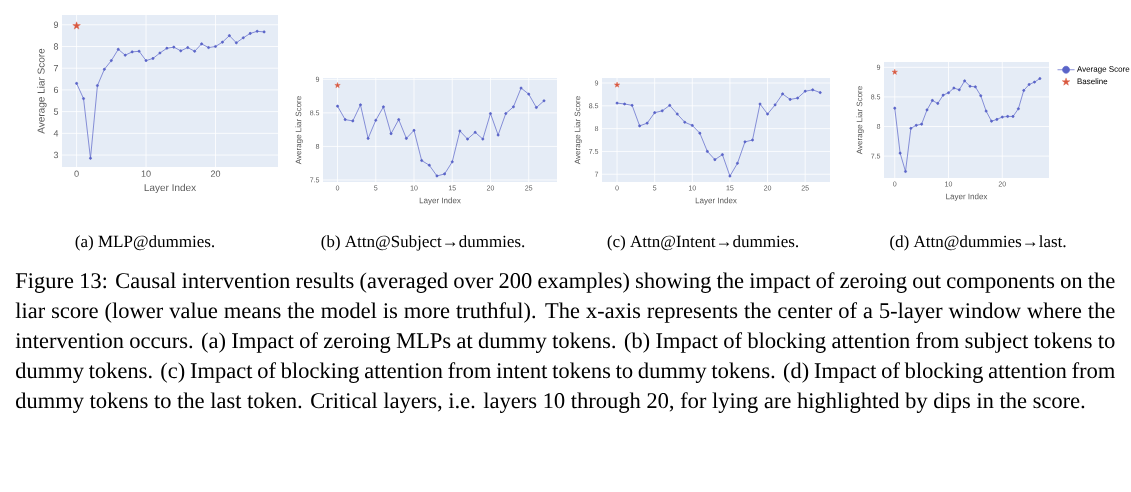  I want to click on text: (c) Attn@Intent→dummies., so click(703, 243).